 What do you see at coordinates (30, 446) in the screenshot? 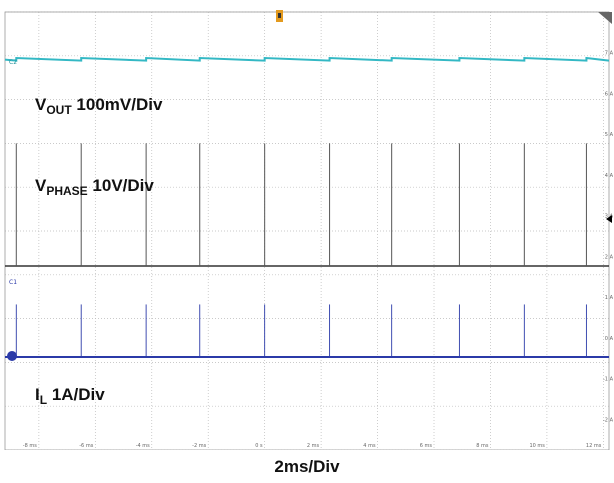
I see `x-tick-label: -8 ms` at bounding box center [30, 446].